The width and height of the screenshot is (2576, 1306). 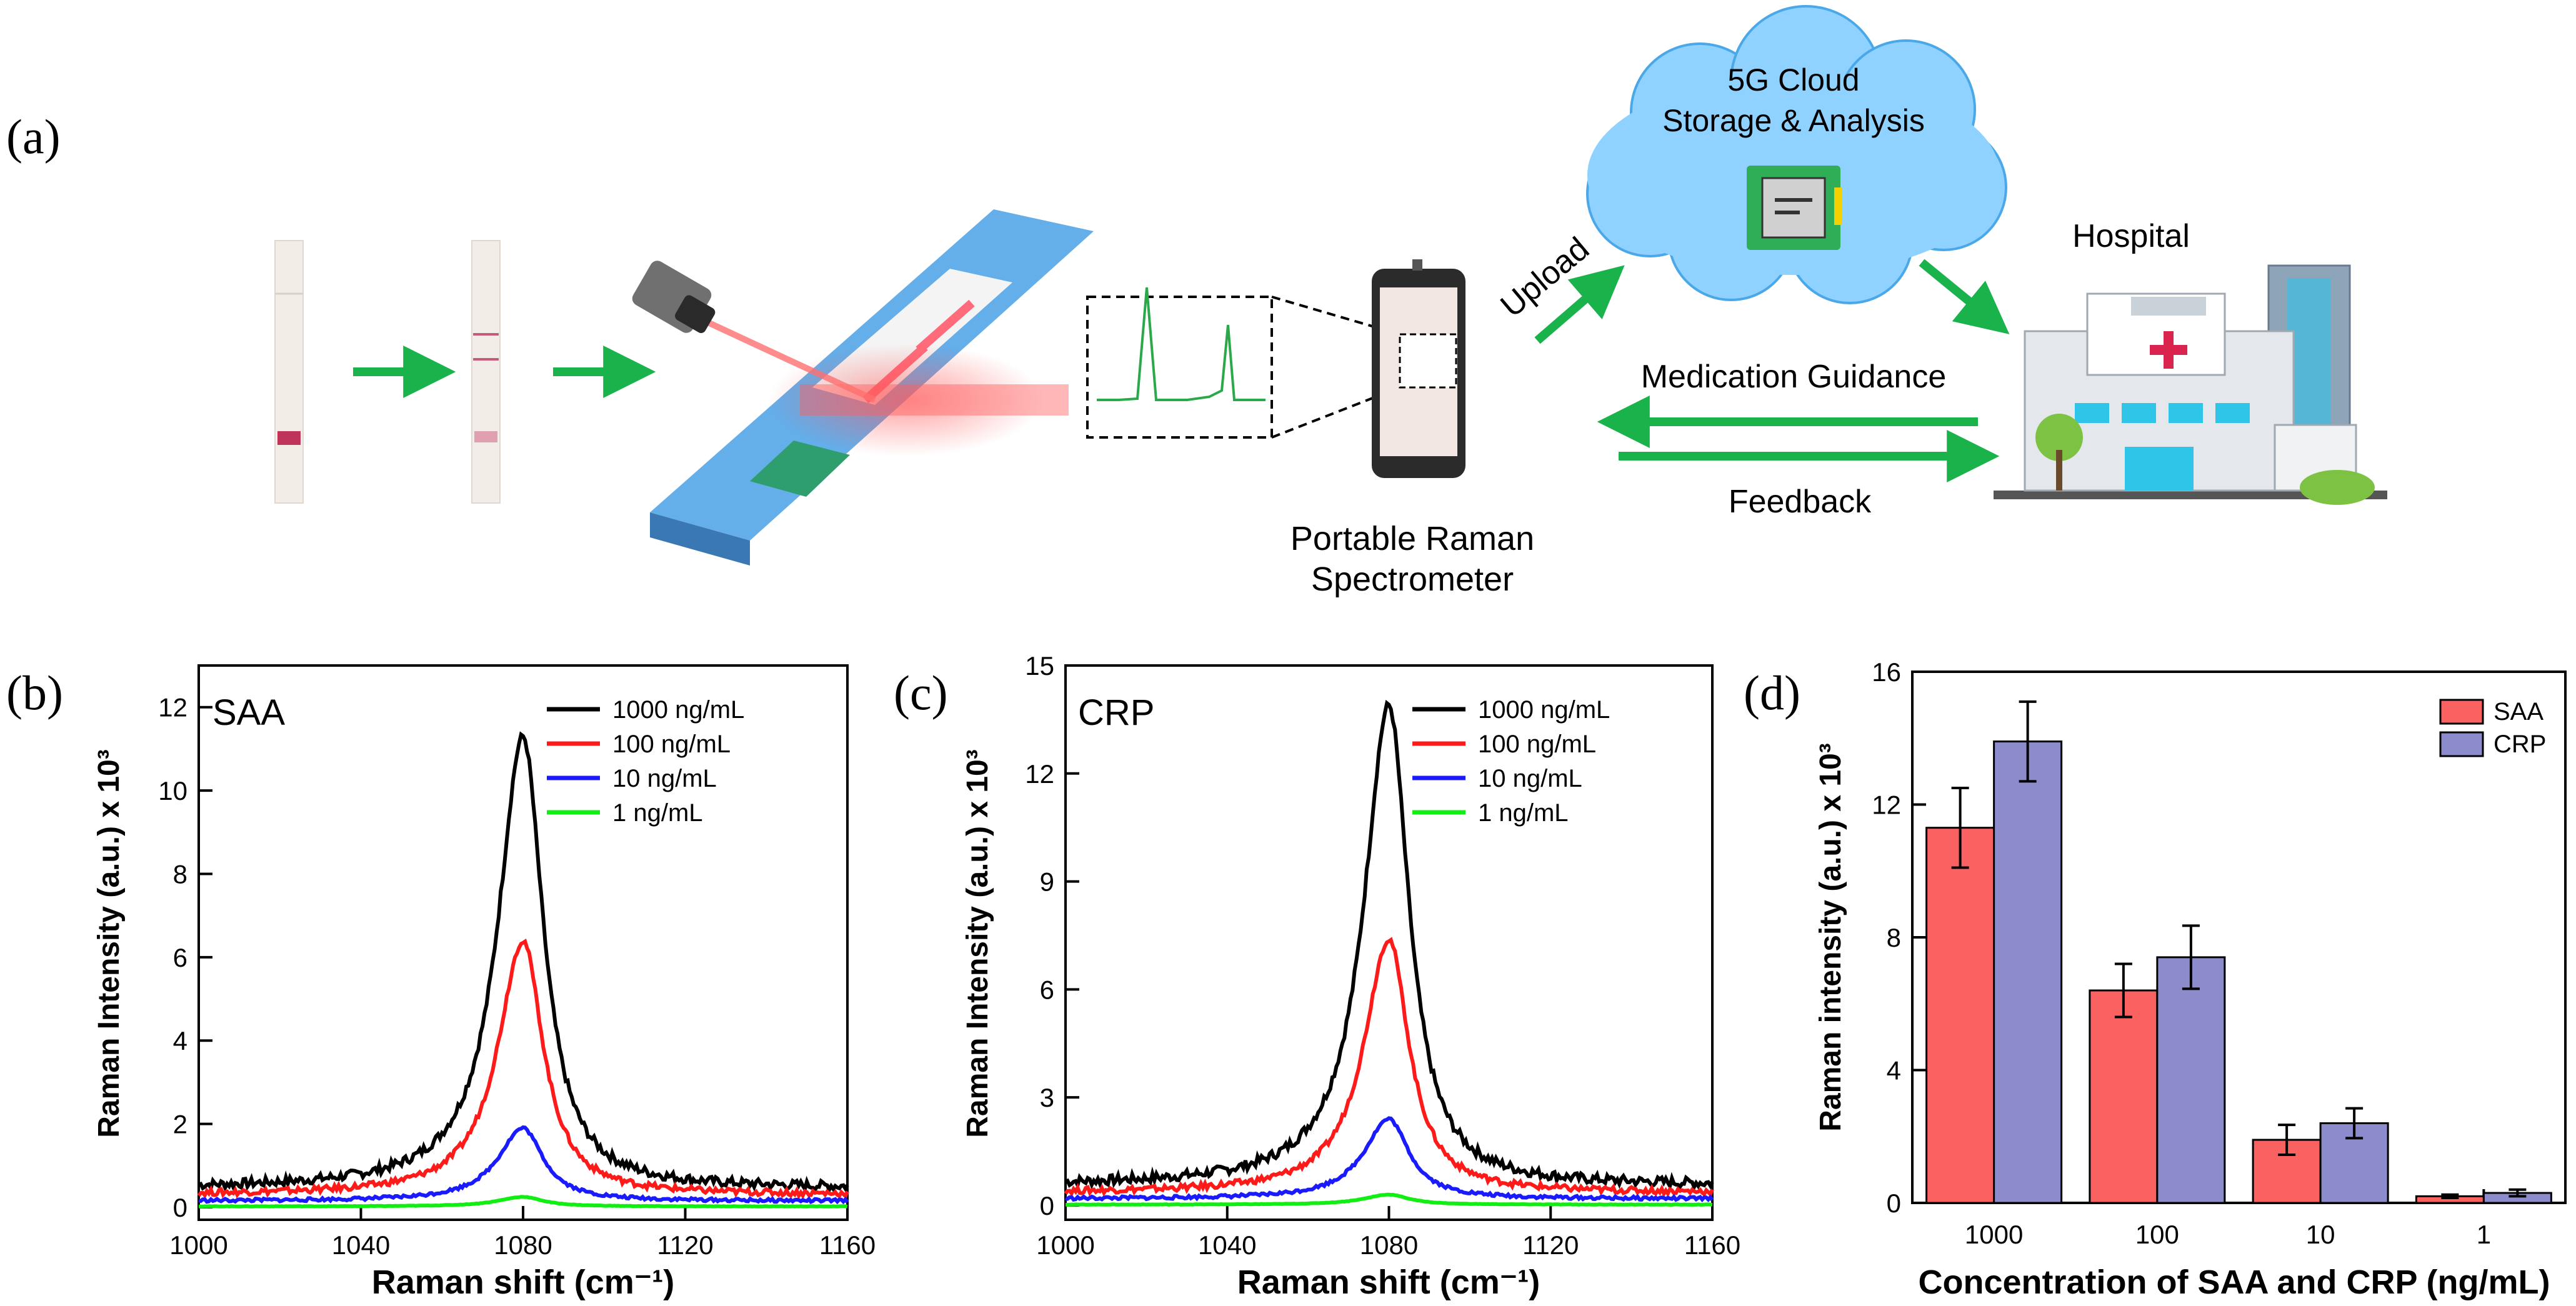 I want to click on panel-c-xtick-label: 1120, so click(x=1550, y=1245).